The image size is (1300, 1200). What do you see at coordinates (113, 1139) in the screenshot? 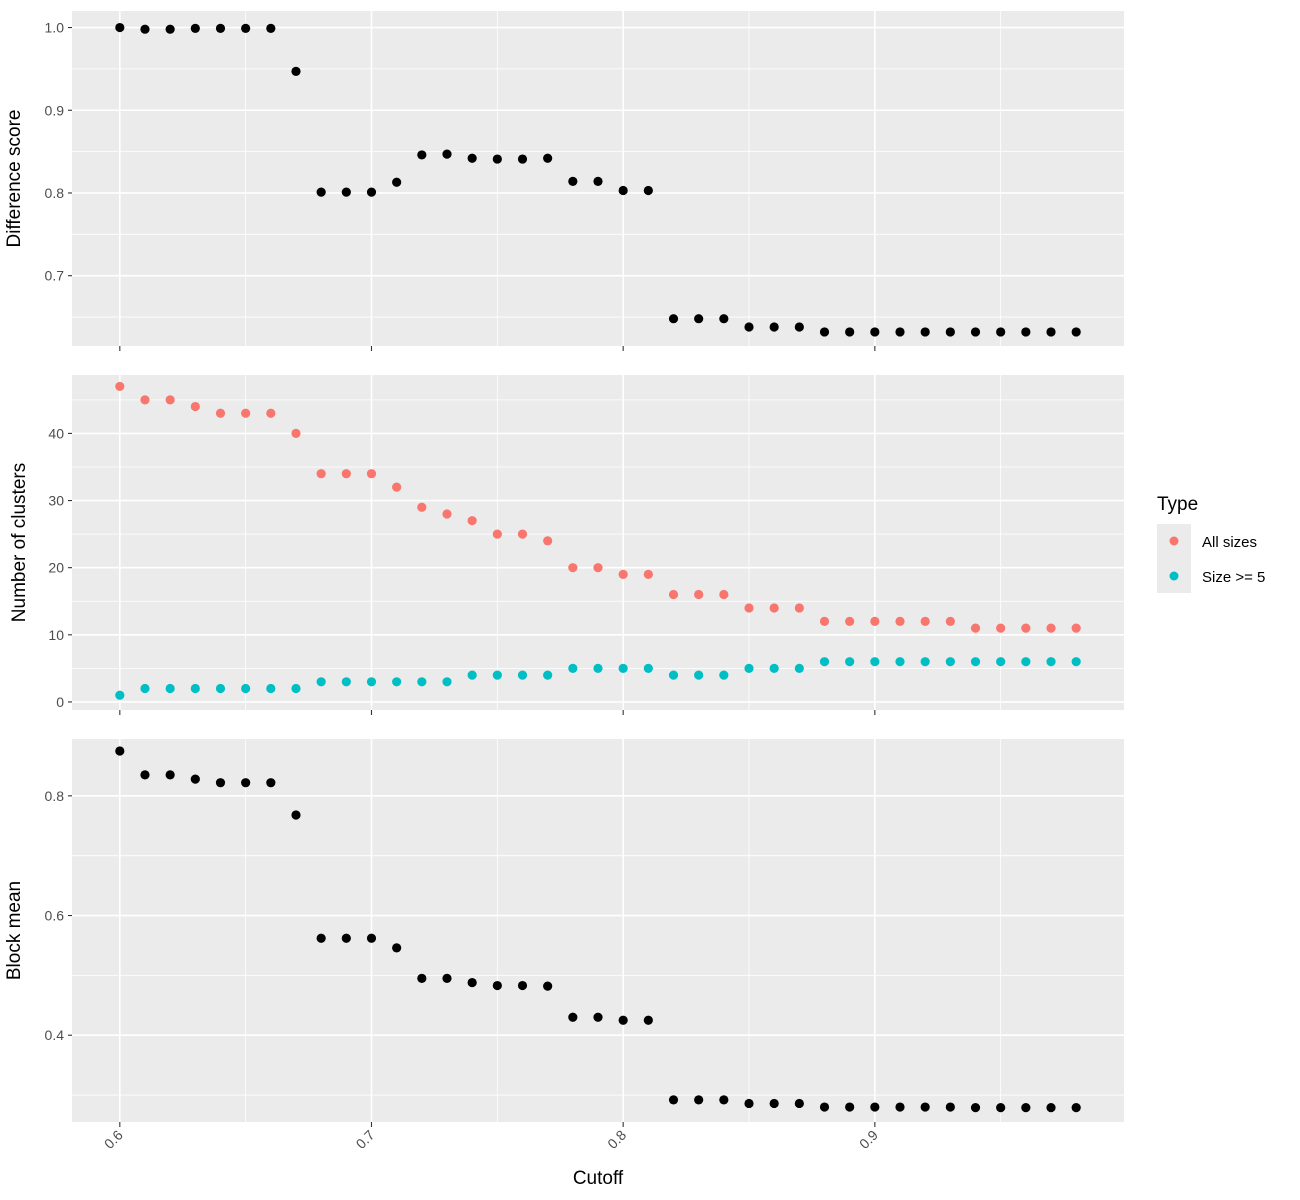
I see `x-tick-label: 0.6` at bounding box center [113, 1139].